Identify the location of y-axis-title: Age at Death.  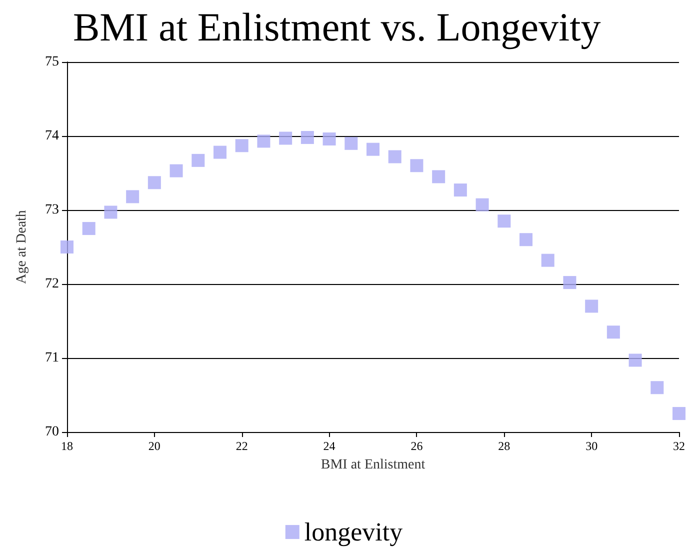
(22, 247).